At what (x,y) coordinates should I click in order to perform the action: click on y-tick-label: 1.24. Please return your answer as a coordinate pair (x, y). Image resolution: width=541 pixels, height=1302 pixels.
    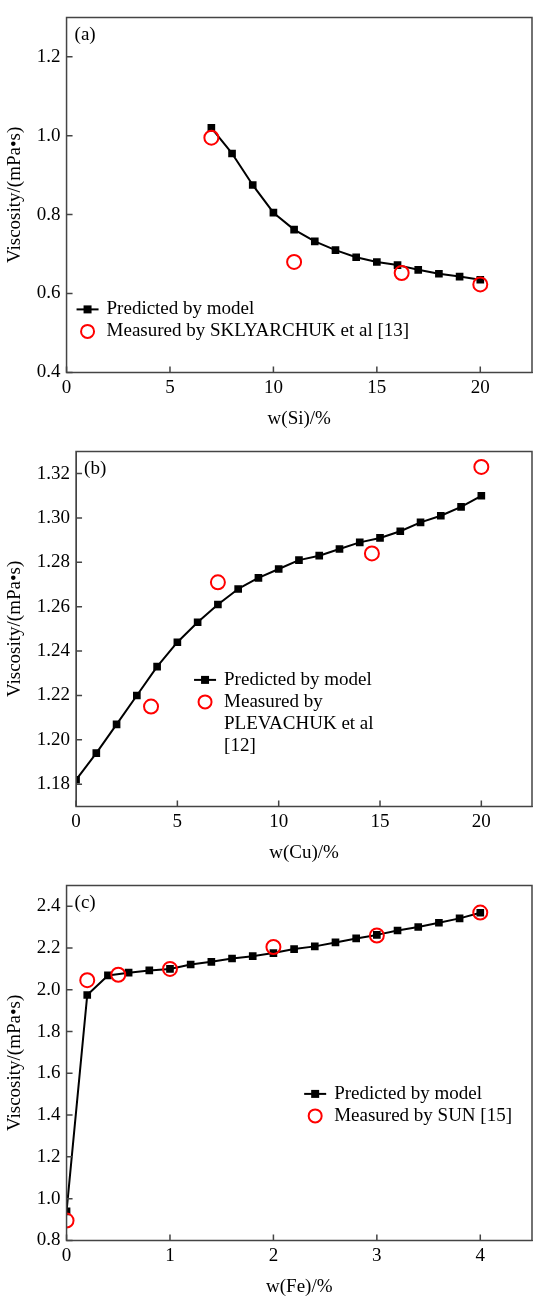
    Looking at the image, I should click on (53, 650).